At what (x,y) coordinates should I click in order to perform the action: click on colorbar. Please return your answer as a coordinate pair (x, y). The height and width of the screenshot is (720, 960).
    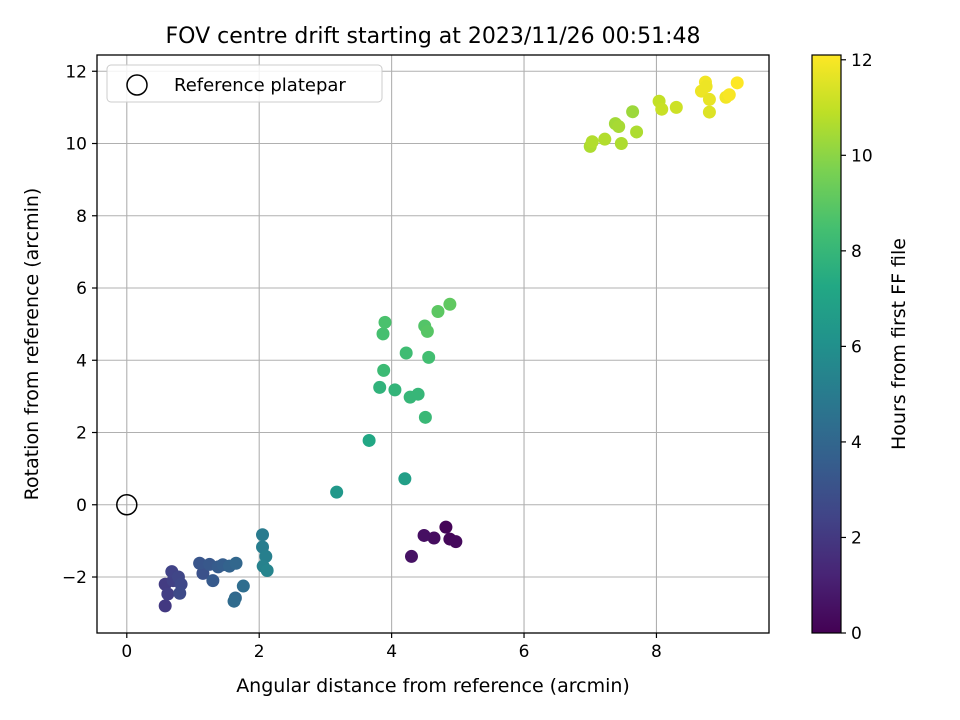
    Looking at the image, I should click on (826, 344).